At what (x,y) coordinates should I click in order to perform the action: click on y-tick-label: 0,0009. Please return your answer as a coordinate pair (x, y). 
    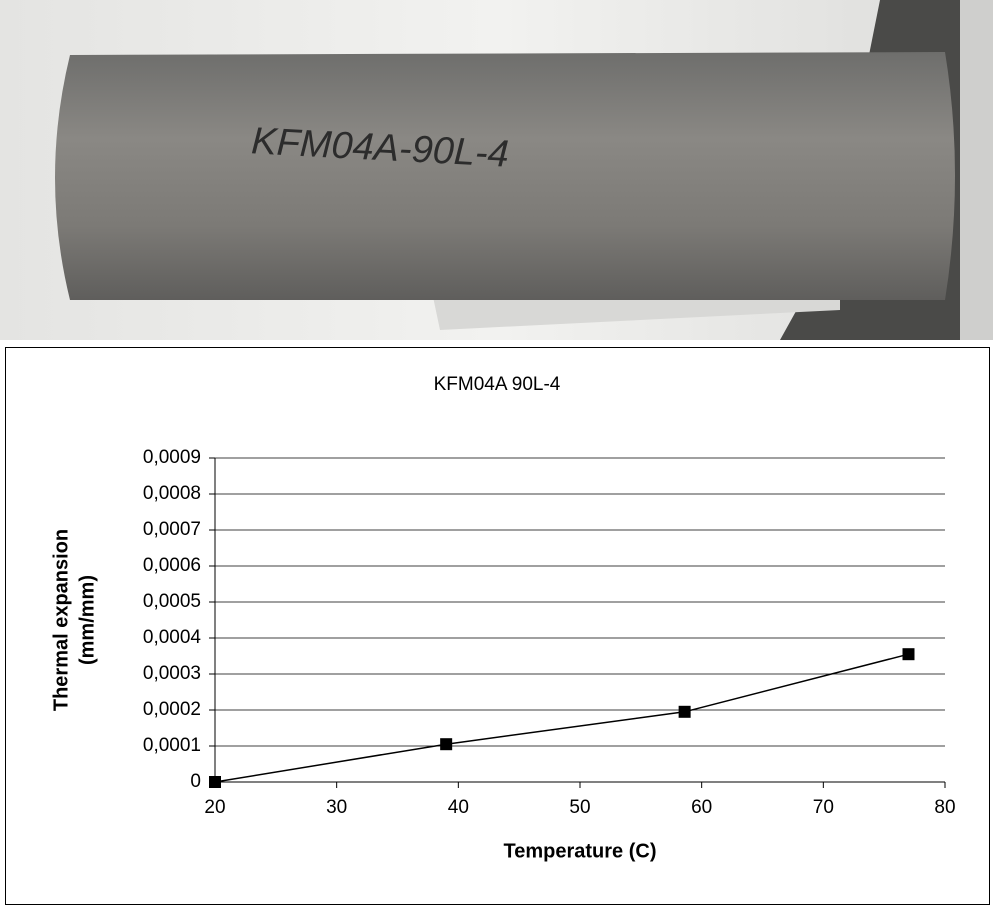
    Looking at the image, I should click on (172, 457).